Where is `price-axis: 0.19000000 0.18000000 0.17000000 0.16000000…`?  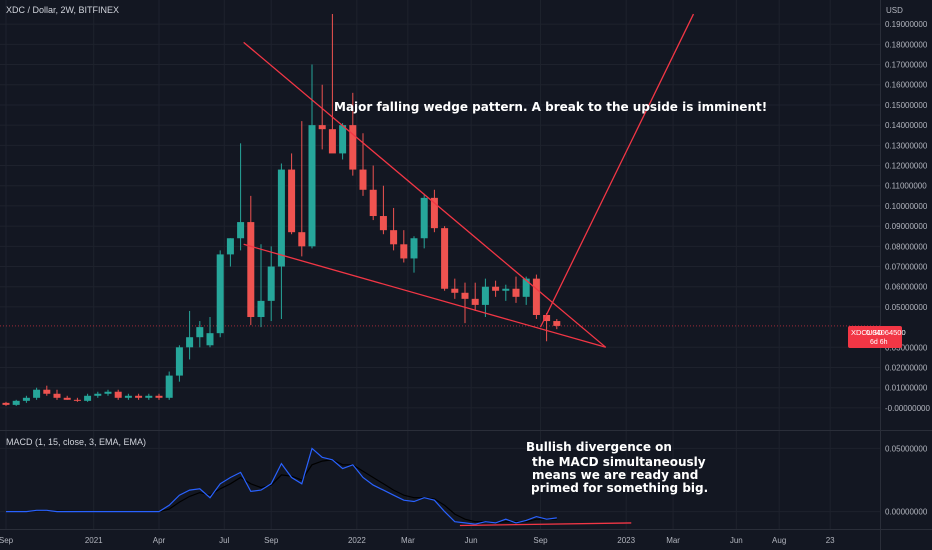 price-axis: 0.19000000 0.18000000 0.17000000 0.16000000… is located at coordinates (907, 216).